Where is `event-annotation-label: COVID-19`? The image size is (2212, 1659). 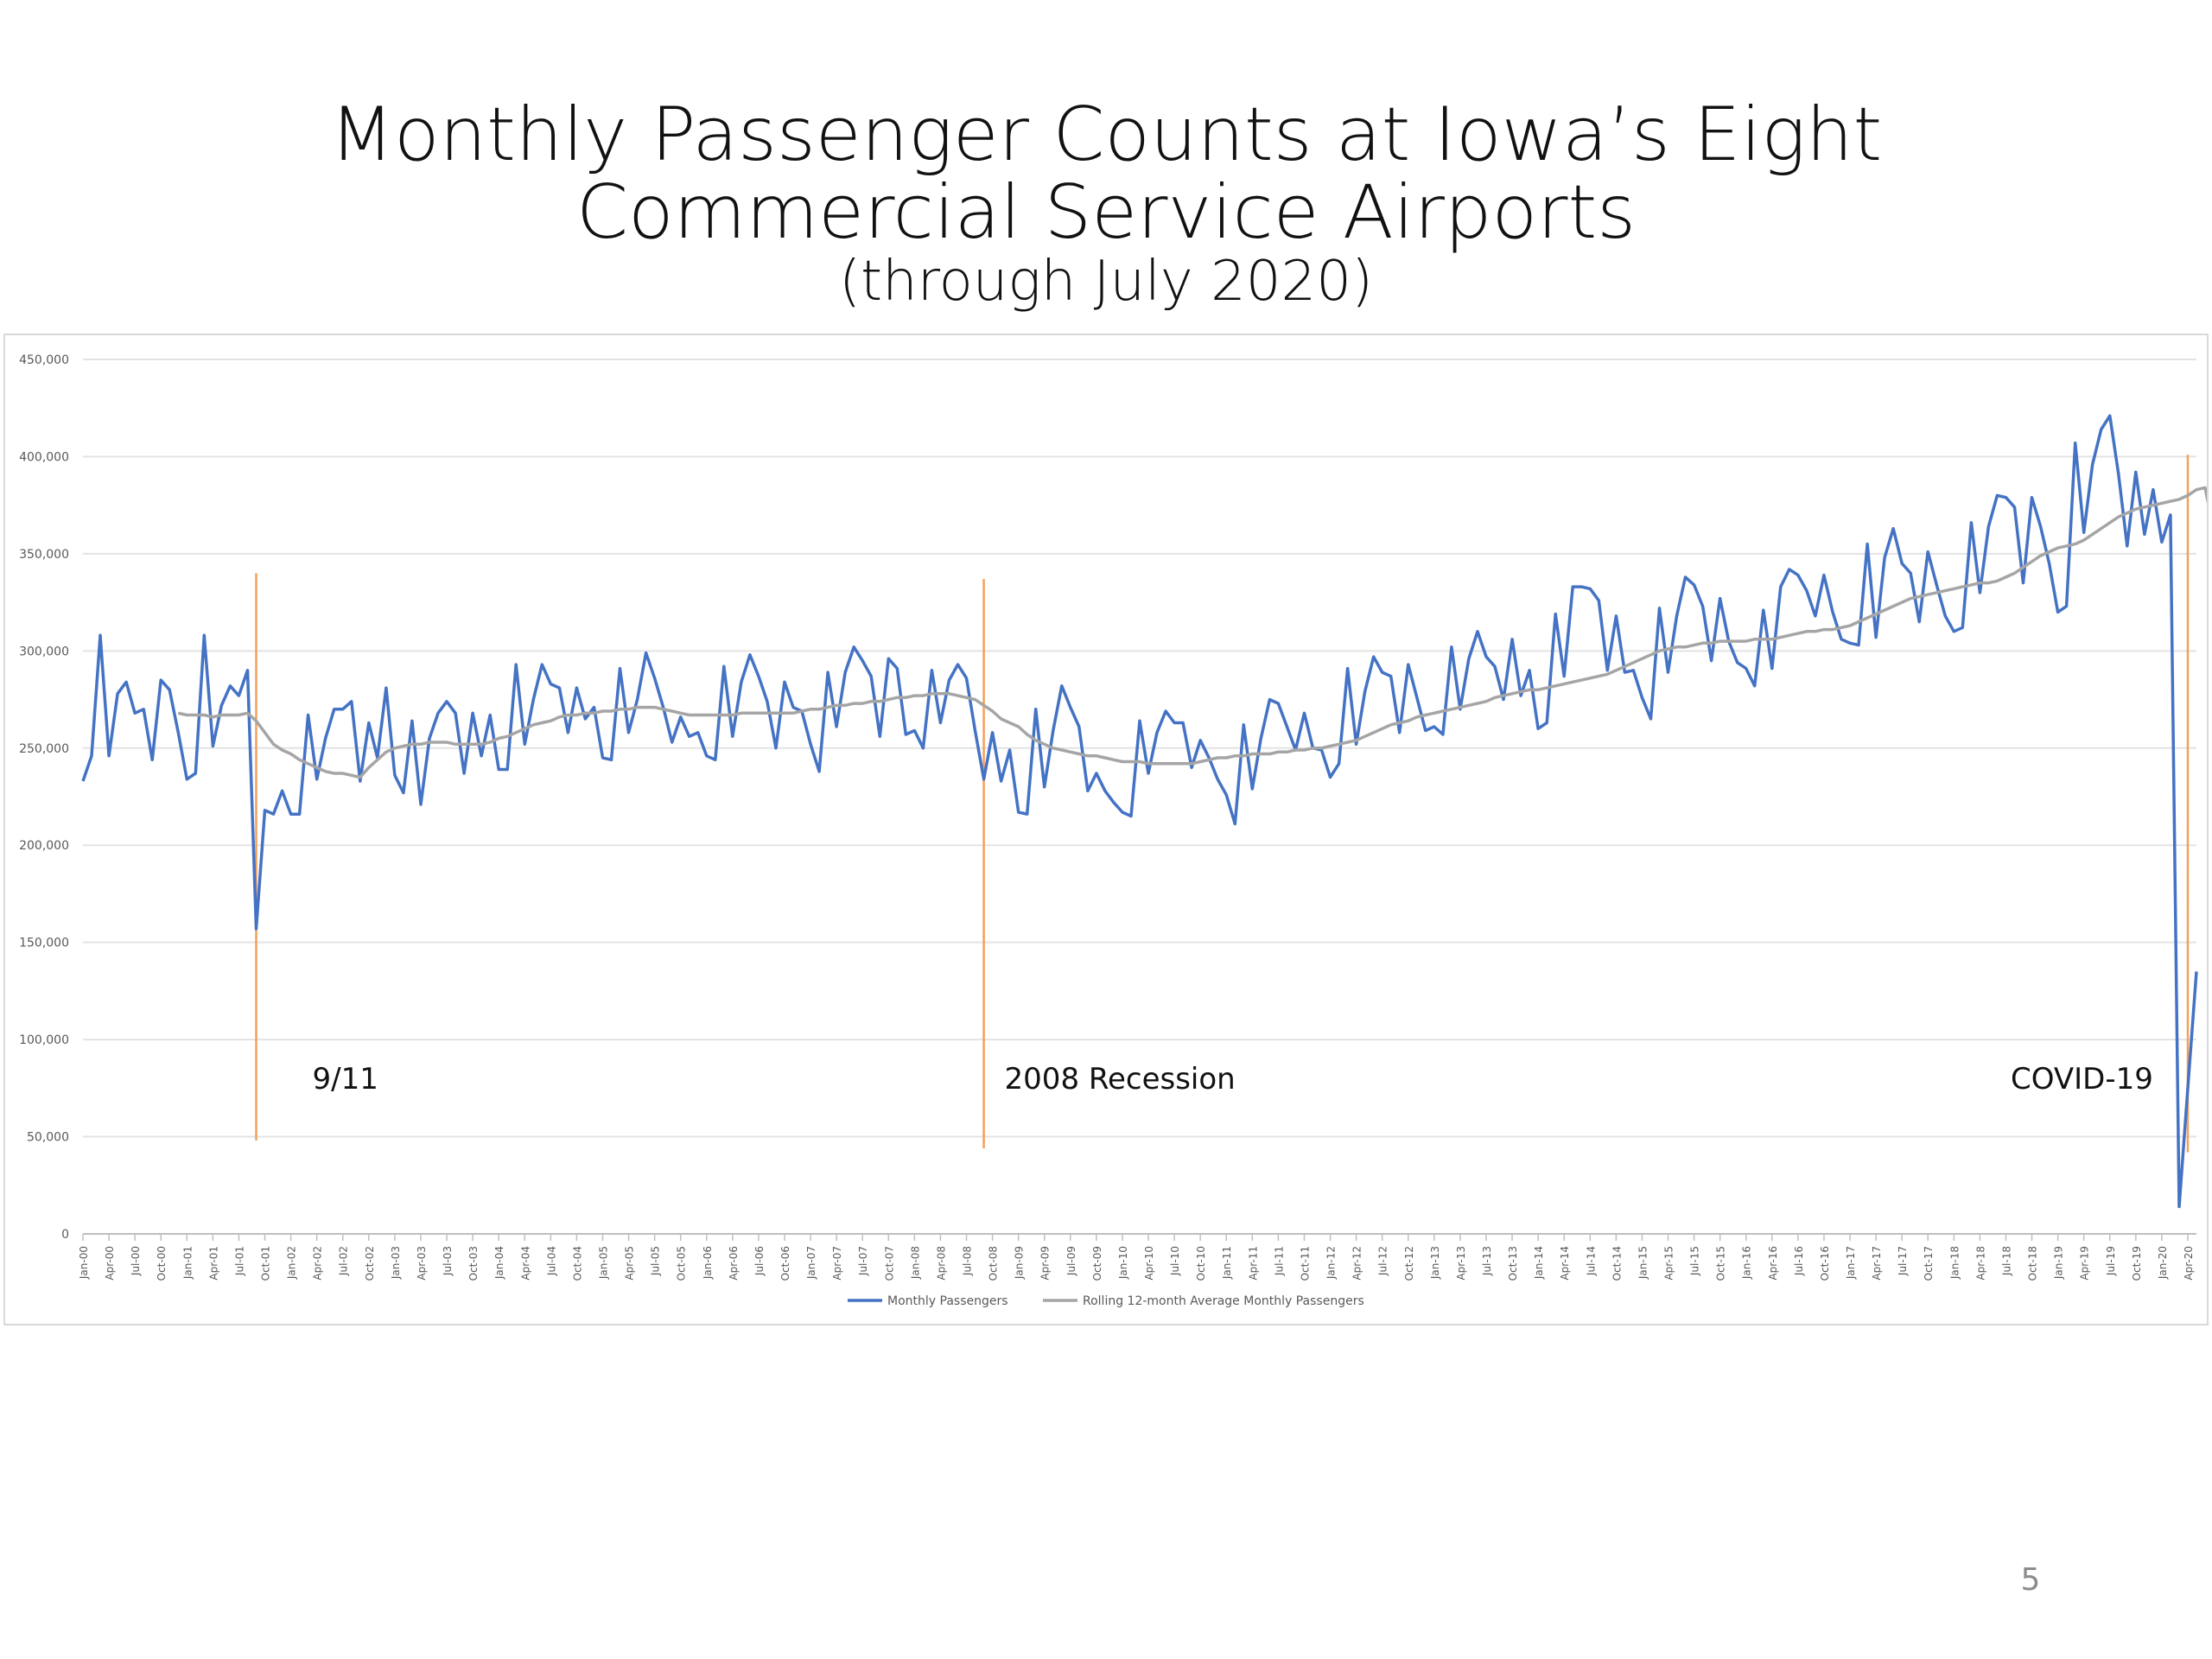 event-annotation-label: COVID-19 is located at coordinates (2082, 1079).